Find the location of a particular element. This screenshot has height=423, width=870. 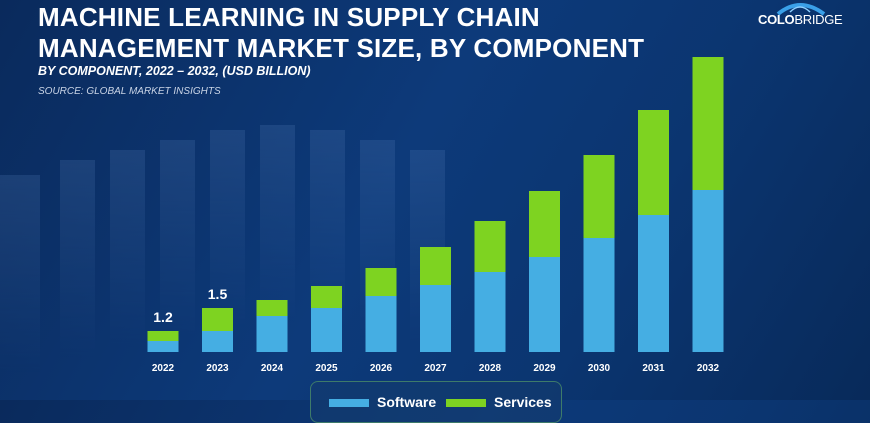

title-line-2: MANAGEMENT MARKET SIZE, BY COMPONENT is located at coordinates (341, 48).